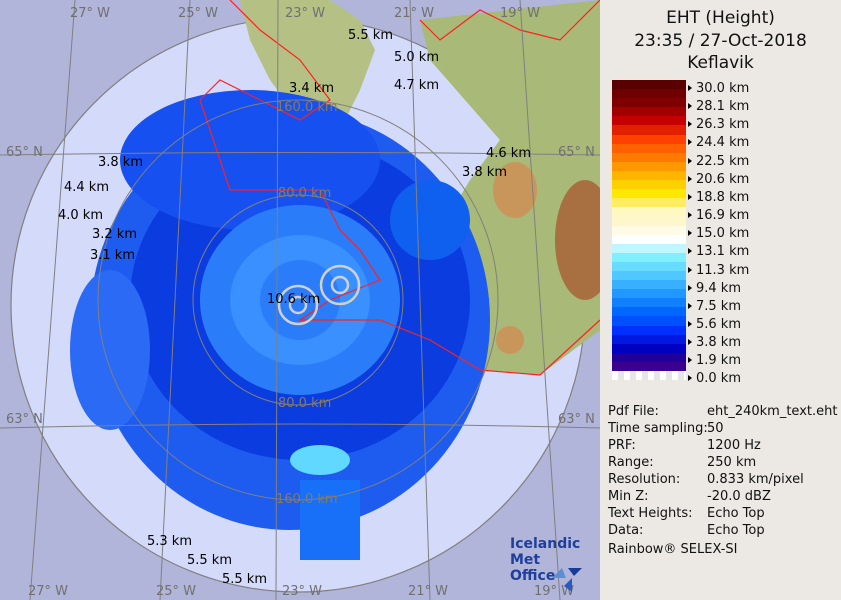  What do you see at coordinates (686, 513) in the screenshot?
I see `info-row: Text Heights: Echo Top` at bounding box center [686, 513].